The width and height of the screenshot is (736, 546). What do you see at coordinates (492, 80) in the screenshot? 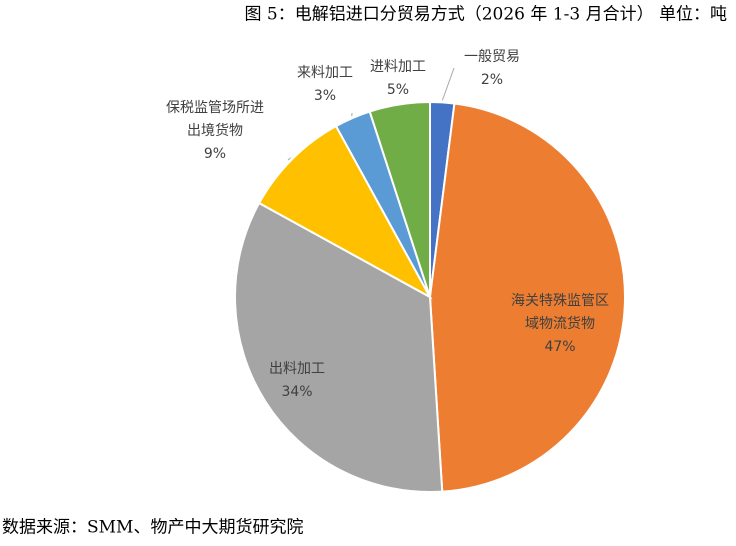
I see `value-label: 2%` at bounding box center [492, 80].